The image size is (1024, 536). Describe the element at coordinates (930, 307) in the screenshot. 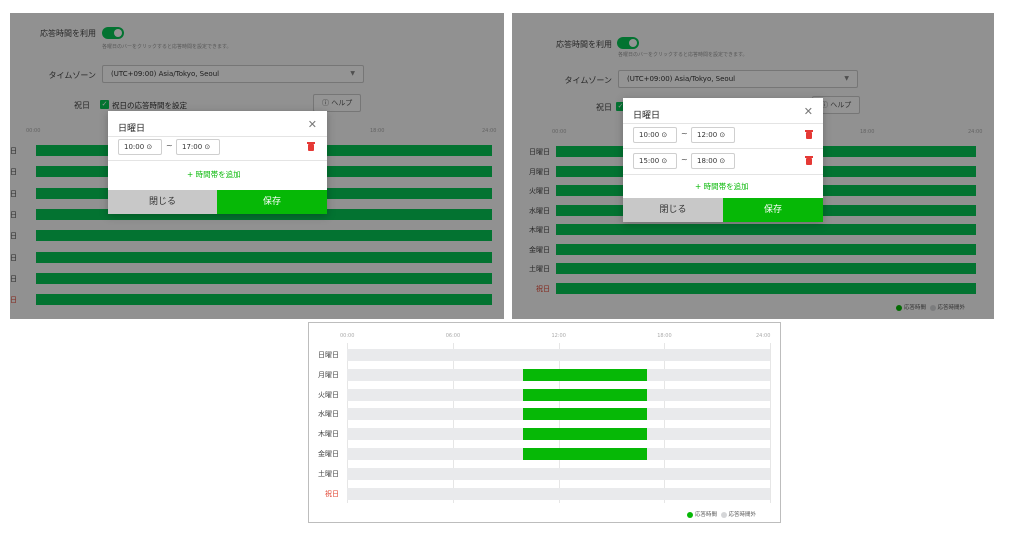

I see `legend: 応答時間 応答時間外` at that location.